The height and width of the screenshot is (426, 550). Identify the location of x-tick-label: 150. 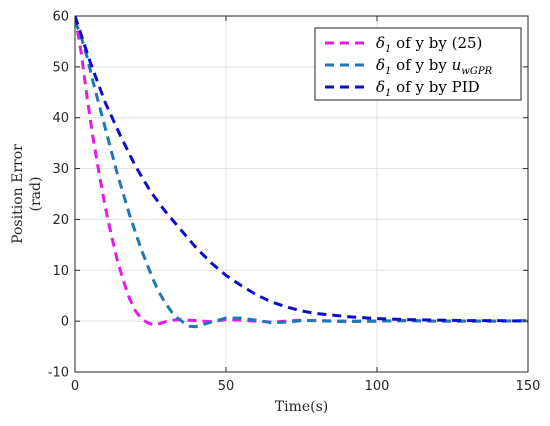
(528, 386).